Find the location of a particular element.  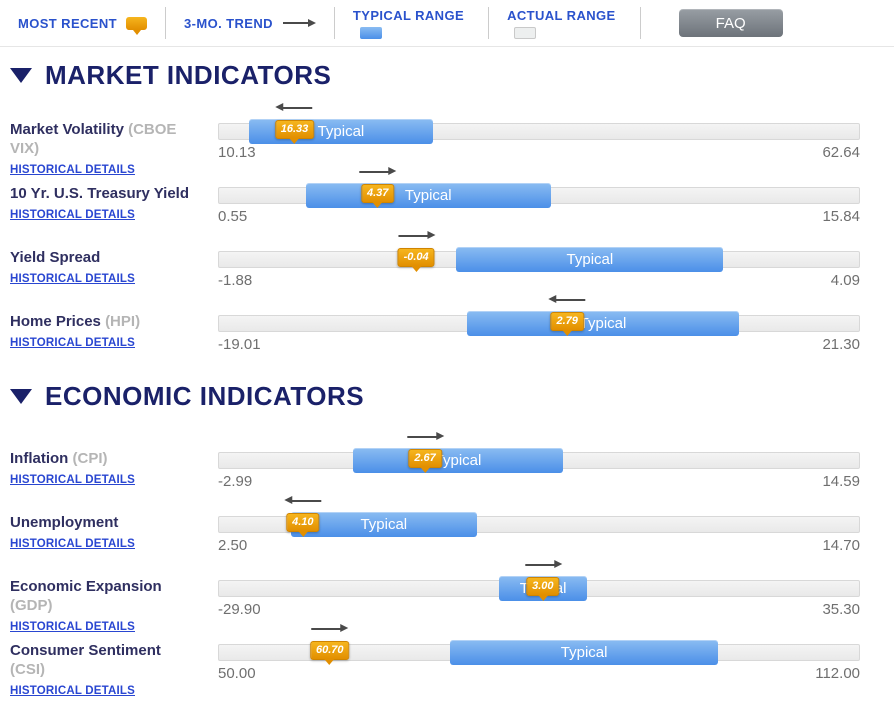

actual-range-track: Typical 2.67 is located at coordinates (539, 452).